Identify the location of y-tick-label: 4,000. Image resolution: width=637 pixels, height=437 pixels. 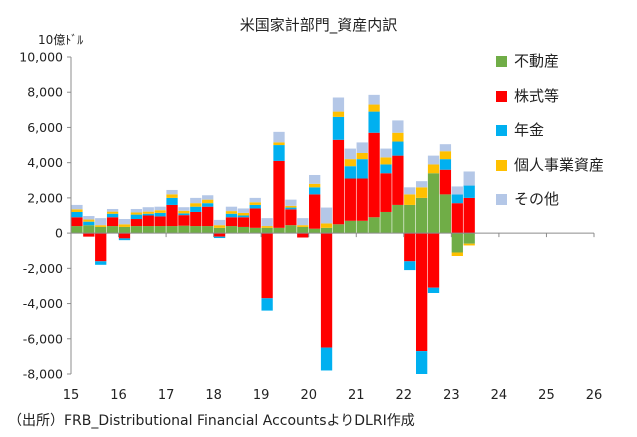
(45, 162).